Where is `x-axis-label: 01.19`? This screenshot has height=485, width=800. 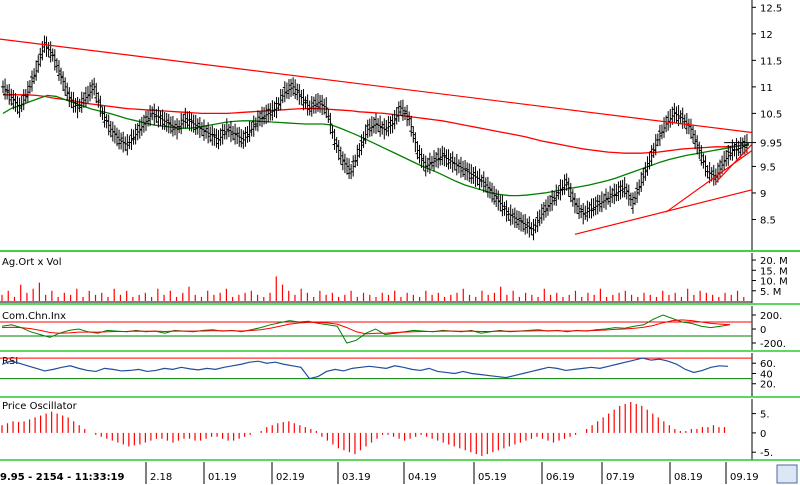
x-axis-label: 01.19 is located at coordinates (222, 477).